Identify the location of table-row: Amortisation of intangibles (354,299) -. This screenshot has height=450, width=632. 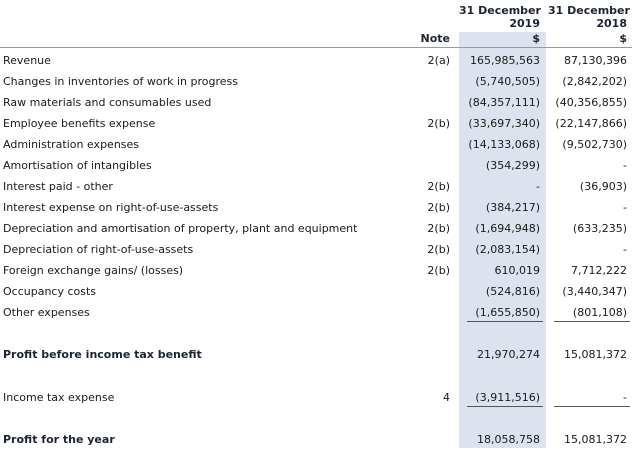
(316, 165).